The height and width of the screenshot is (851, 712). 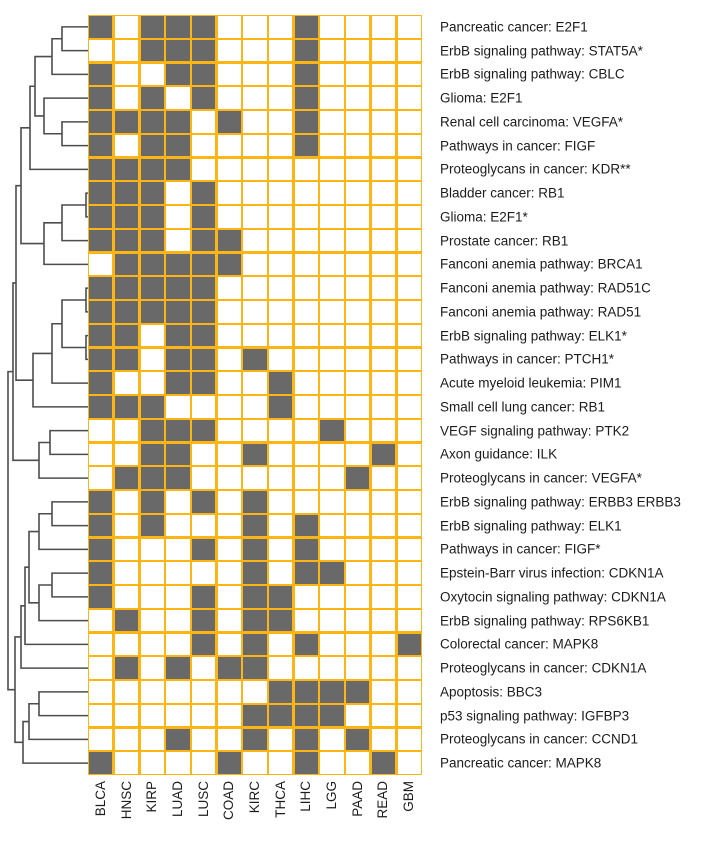 I want to click on row-label: Apoptosis: BBC3, so click(x=491, y=692).